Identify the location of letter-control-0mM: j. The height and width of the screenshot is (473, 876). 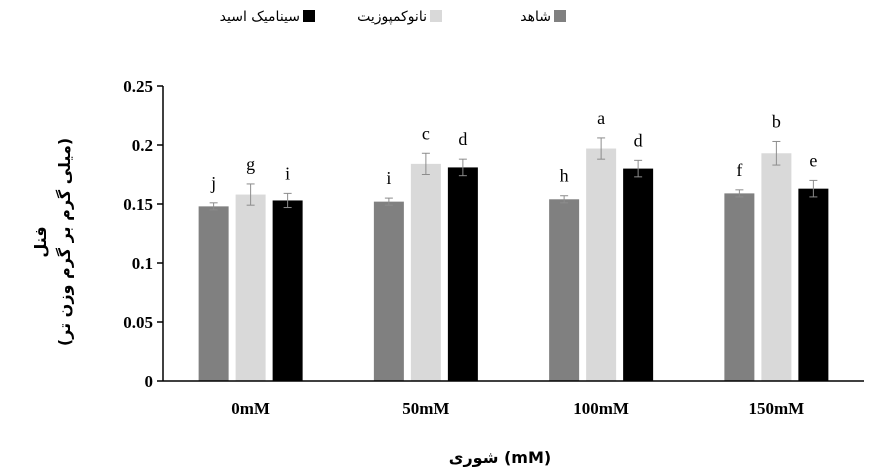
(213, 183).